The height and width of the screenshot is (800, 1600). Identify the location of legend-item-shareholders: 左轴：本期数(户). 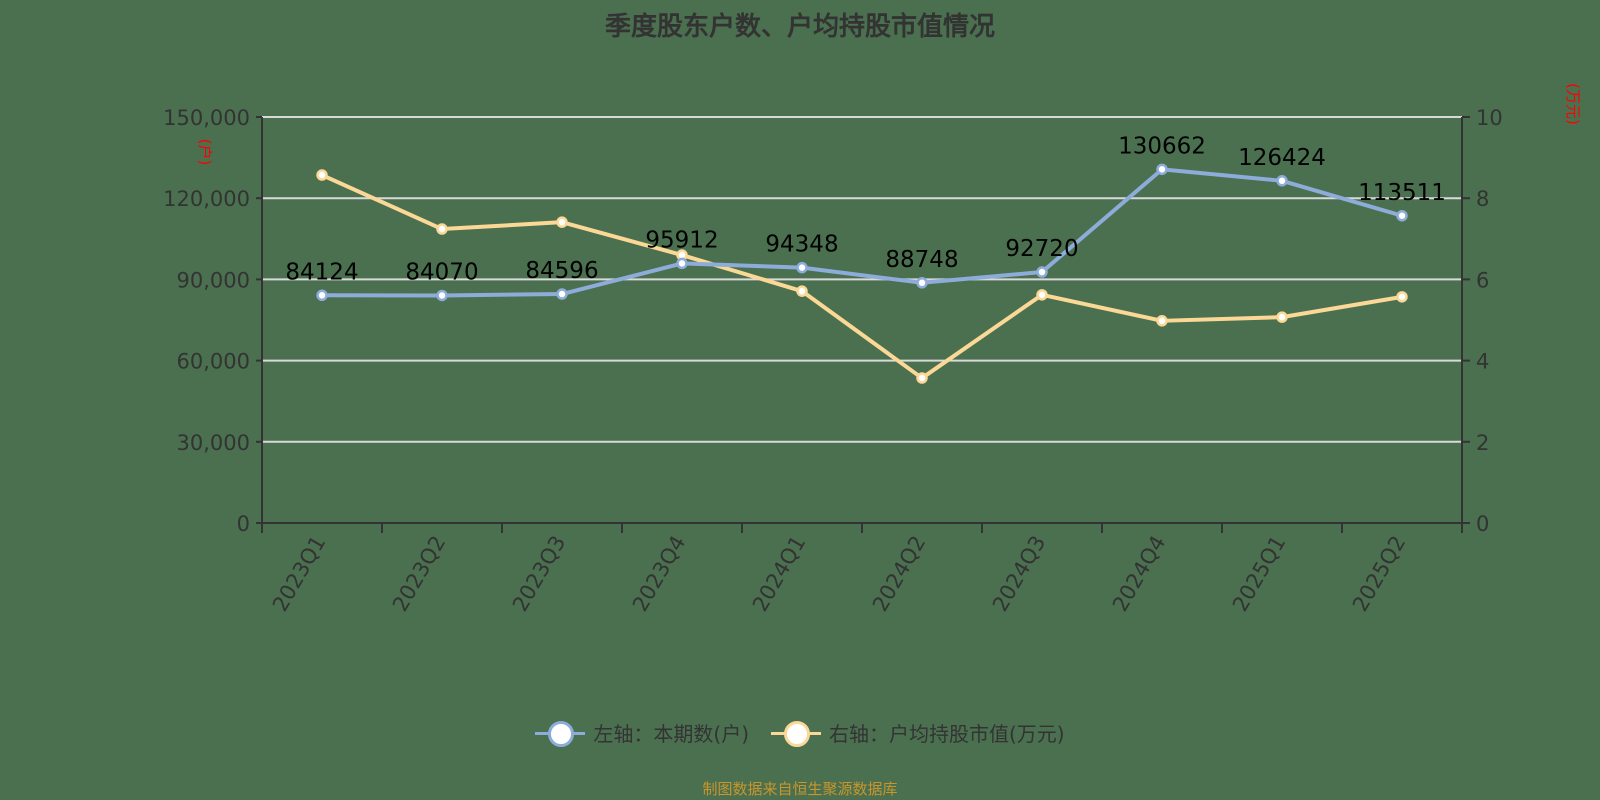
(642, 732).